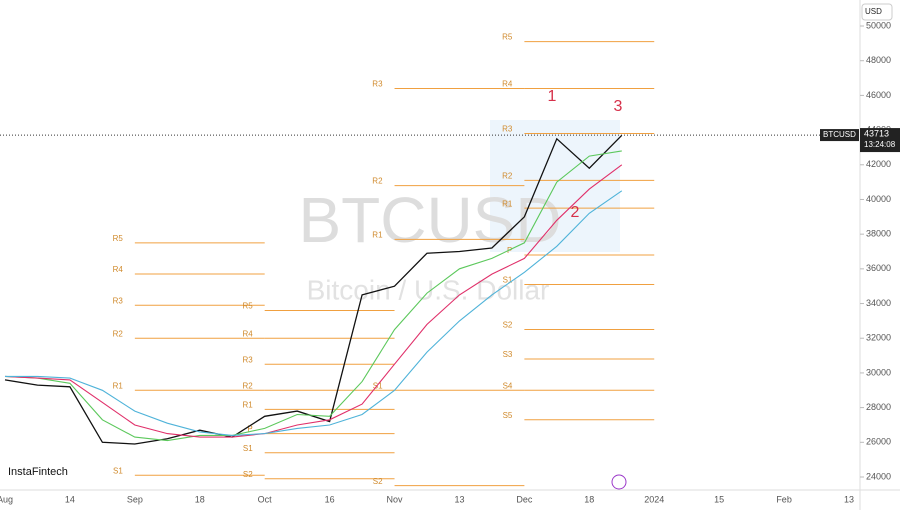 This screenshot has width=900, height=510. I want to click on symbol-tag, so click(839, 135).